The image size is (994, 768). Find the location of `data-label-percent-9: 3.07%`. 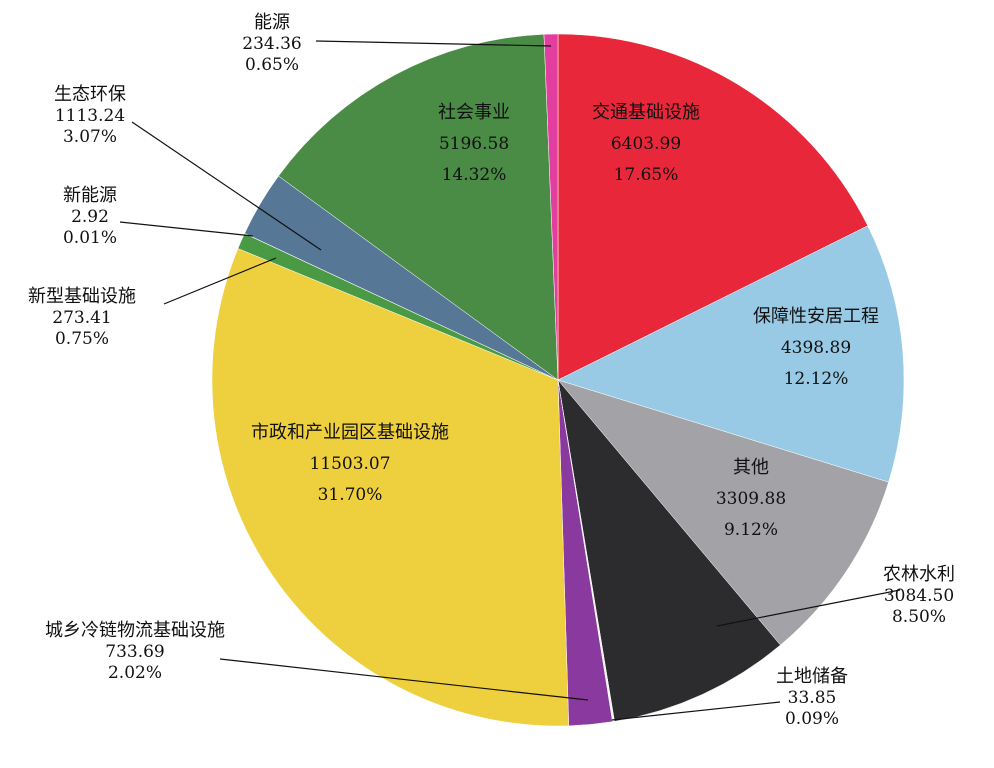

data-label-percent-9: 3.07% is located at coordinates (90, 137).